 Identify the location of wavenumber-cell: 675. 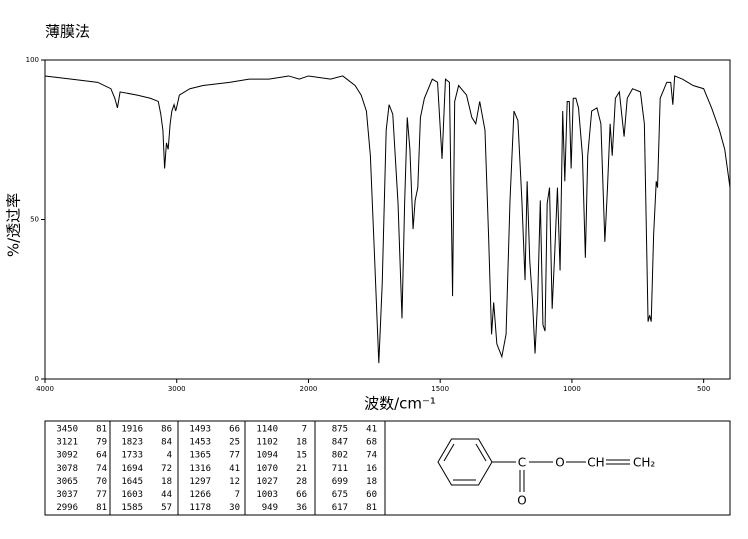
(340, 495).